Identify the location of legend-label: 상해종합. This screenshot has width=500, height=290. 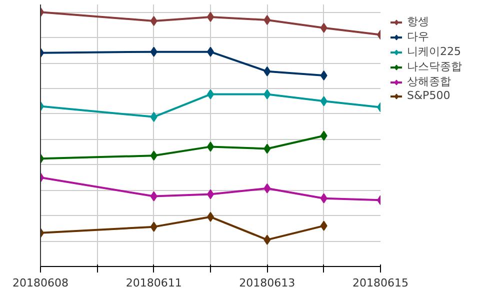
(429, 81).